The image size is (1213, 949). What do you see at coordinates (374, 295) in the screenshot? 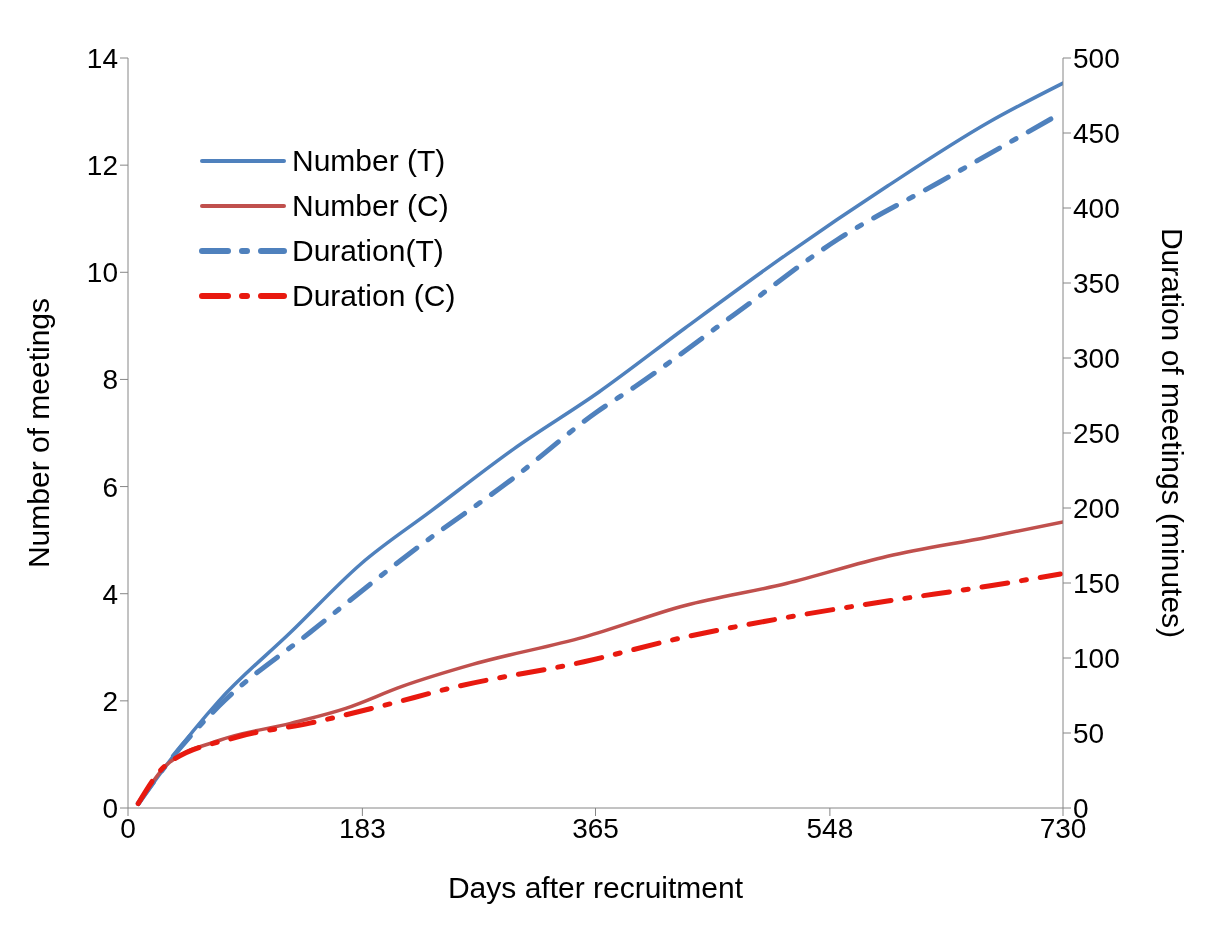
I see `legend-label: Duration (C)` at bounding box center [374, 295].